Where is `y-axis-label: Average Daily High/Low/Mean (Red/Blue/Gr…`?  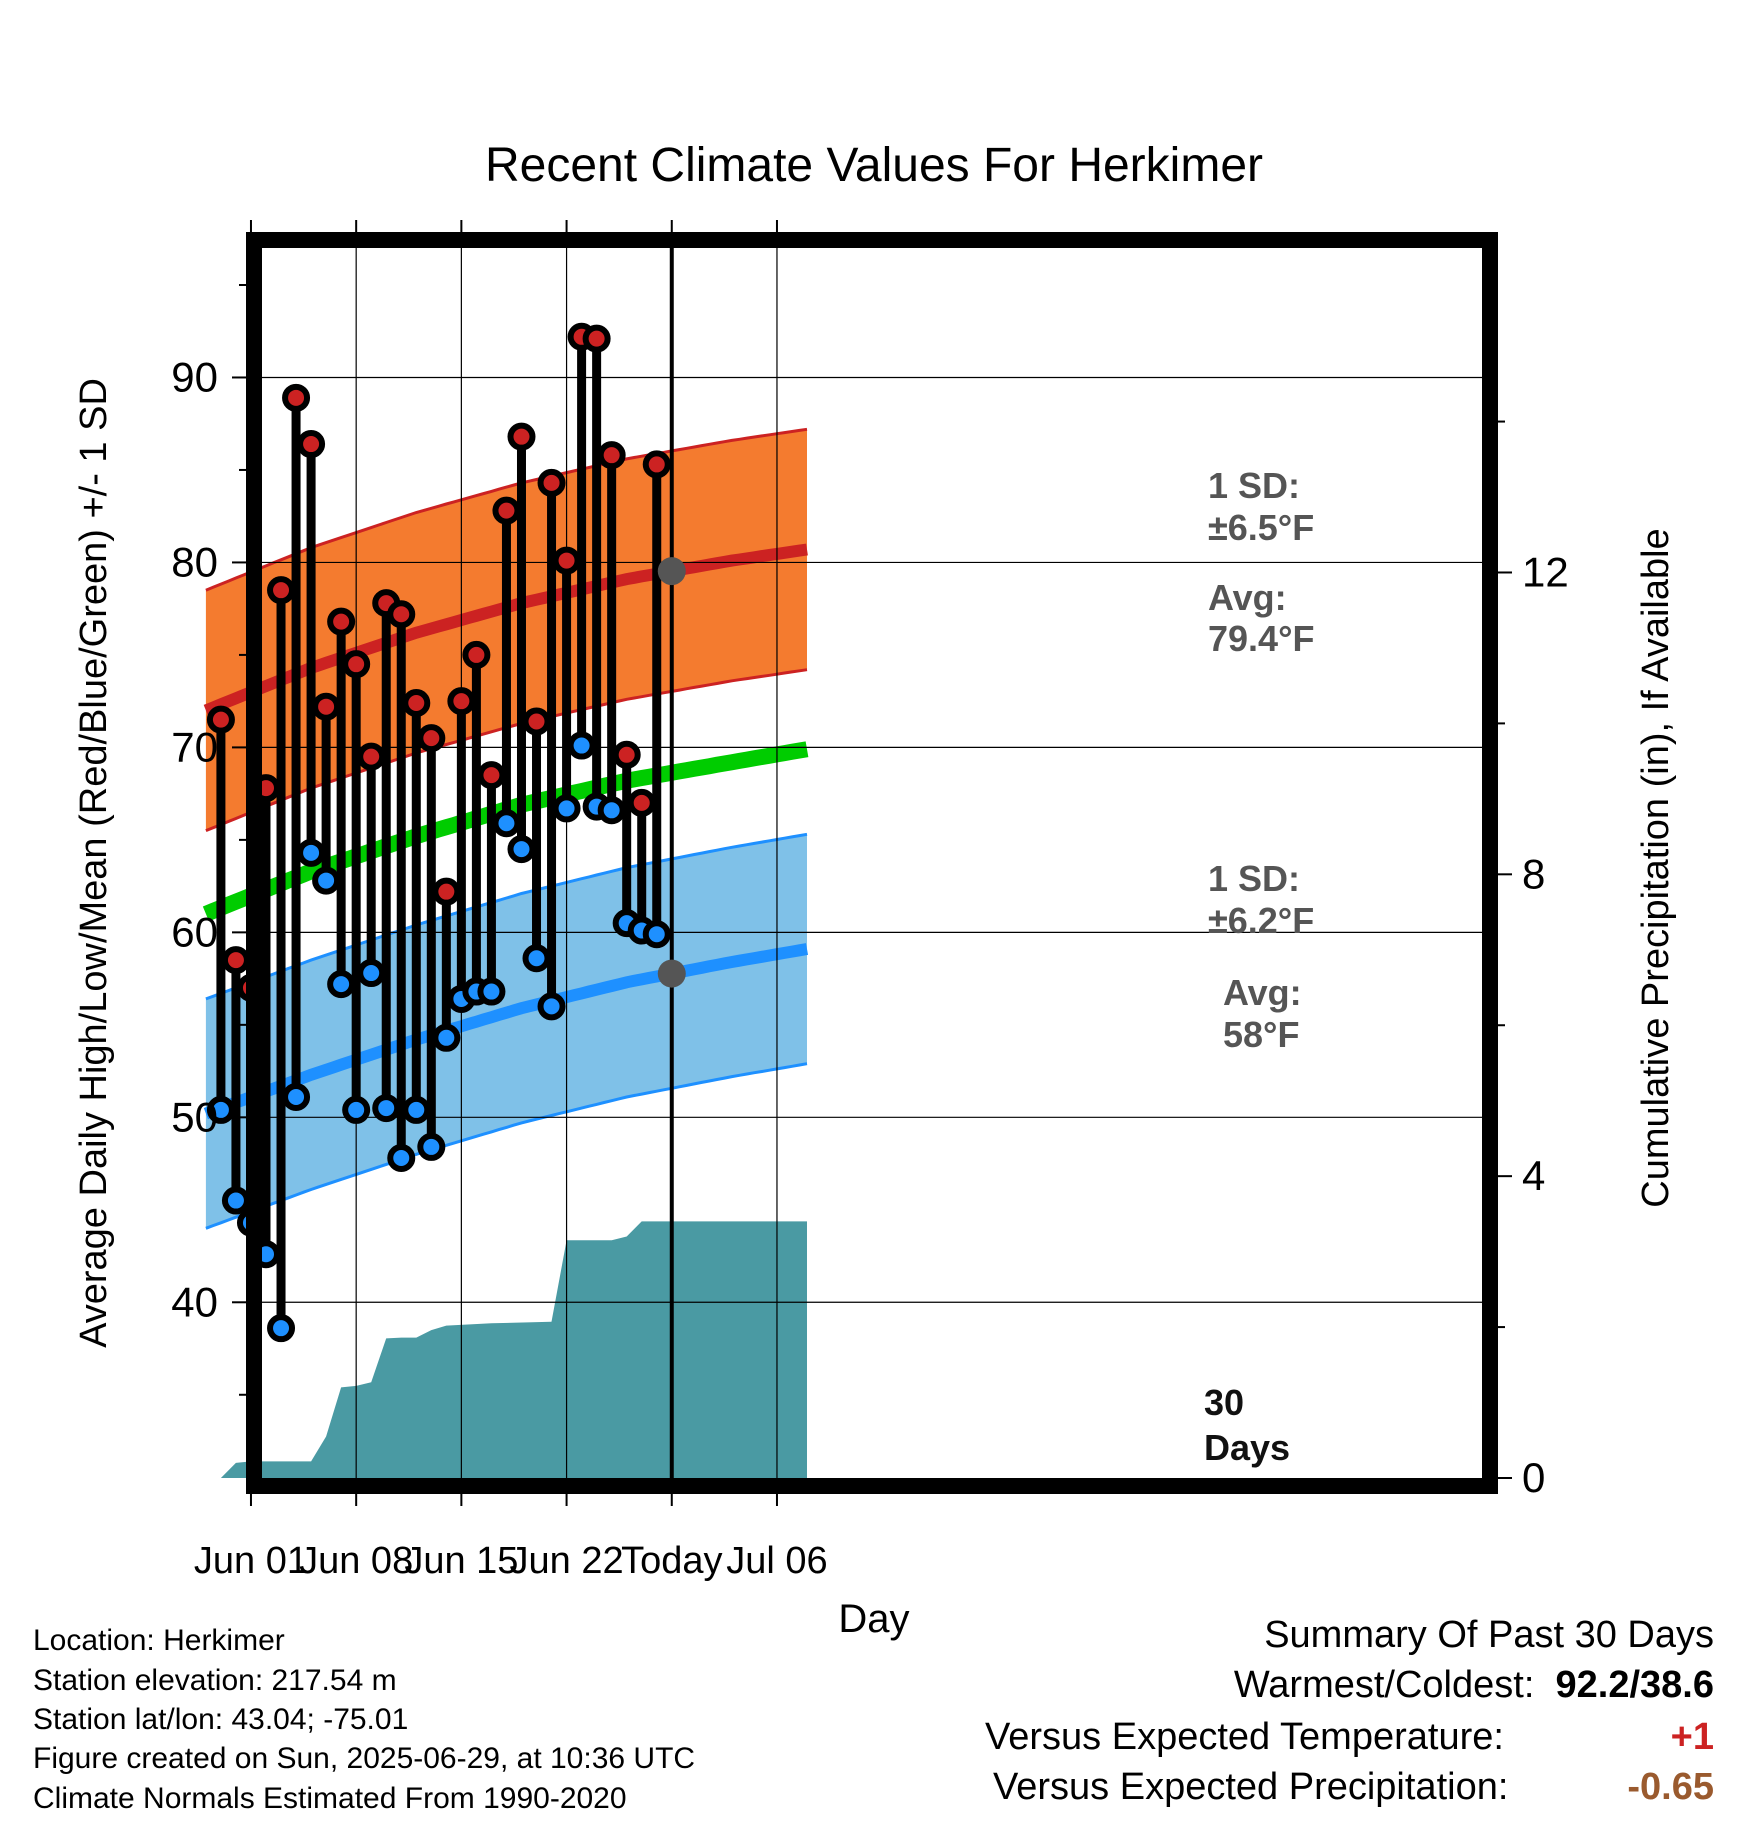
y-axis-label: Average Daily High/Low/Mean (Red/Blue/Gr… is located at coordinates (94, 863).